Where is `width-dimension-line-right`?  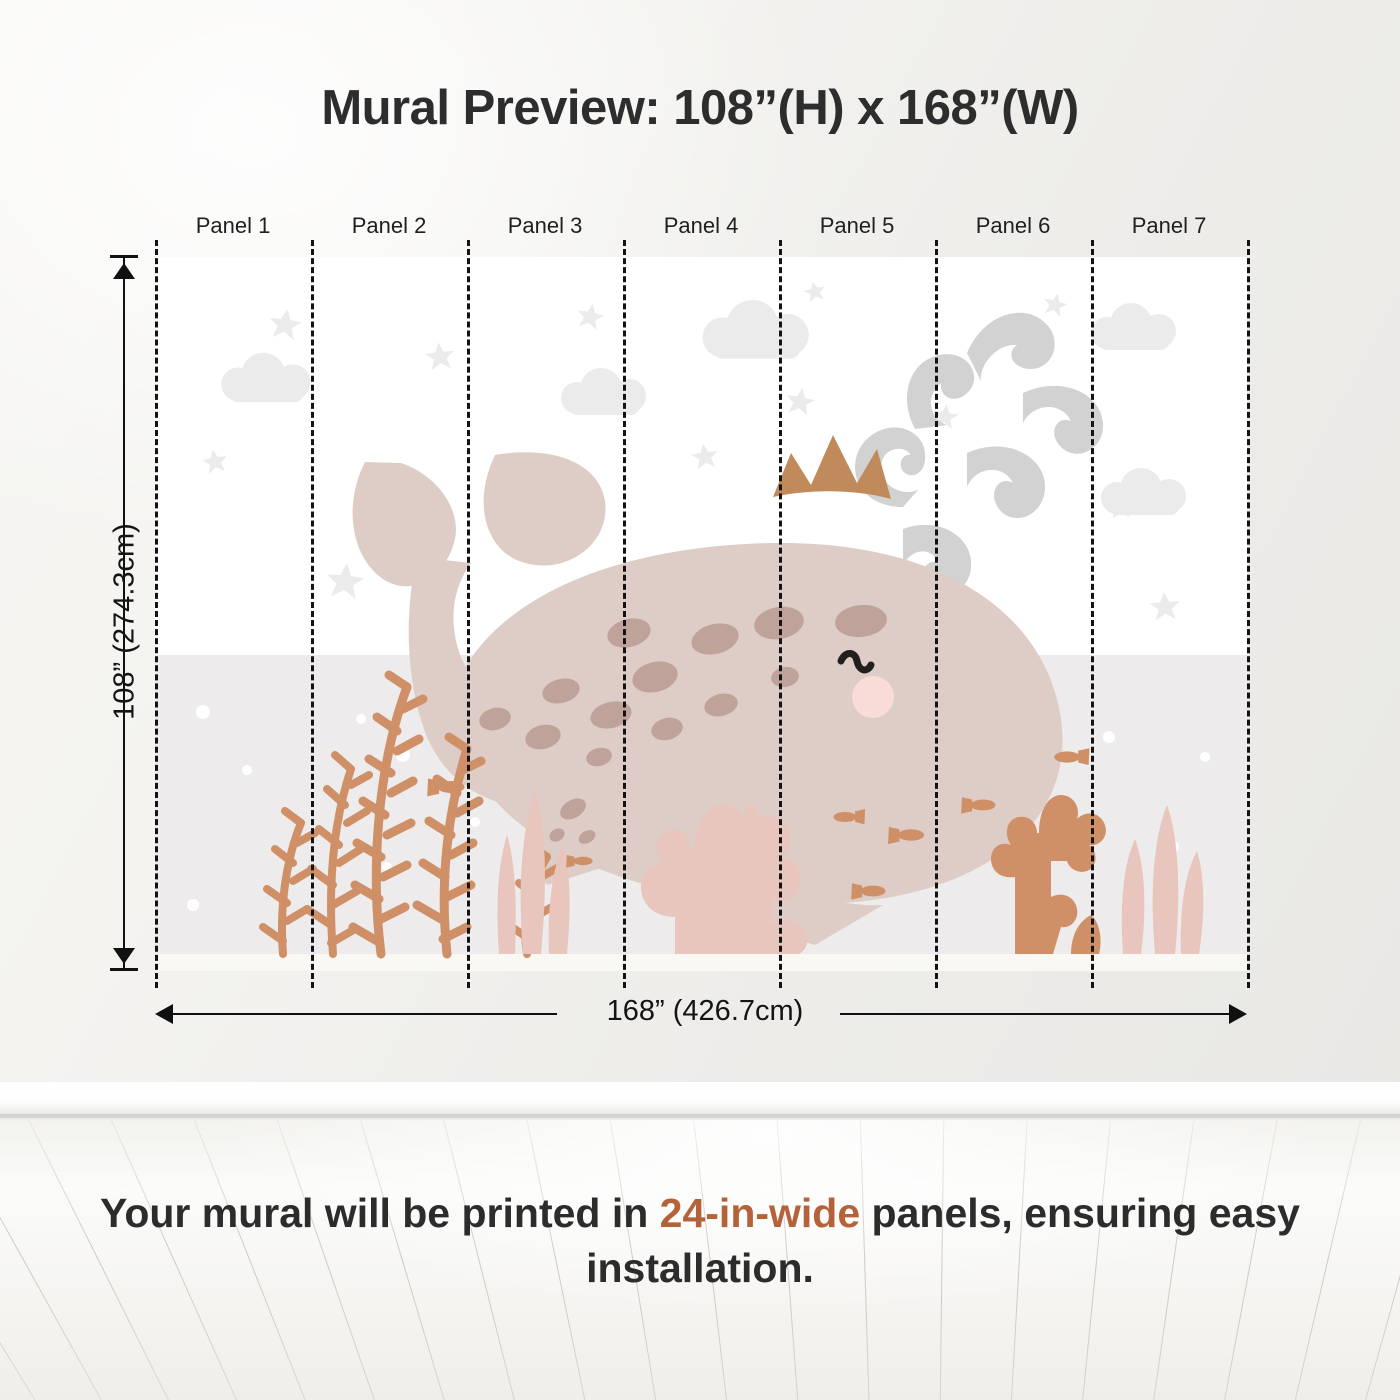
width-dimension-line-right is located at coordinates (1036, 1014).